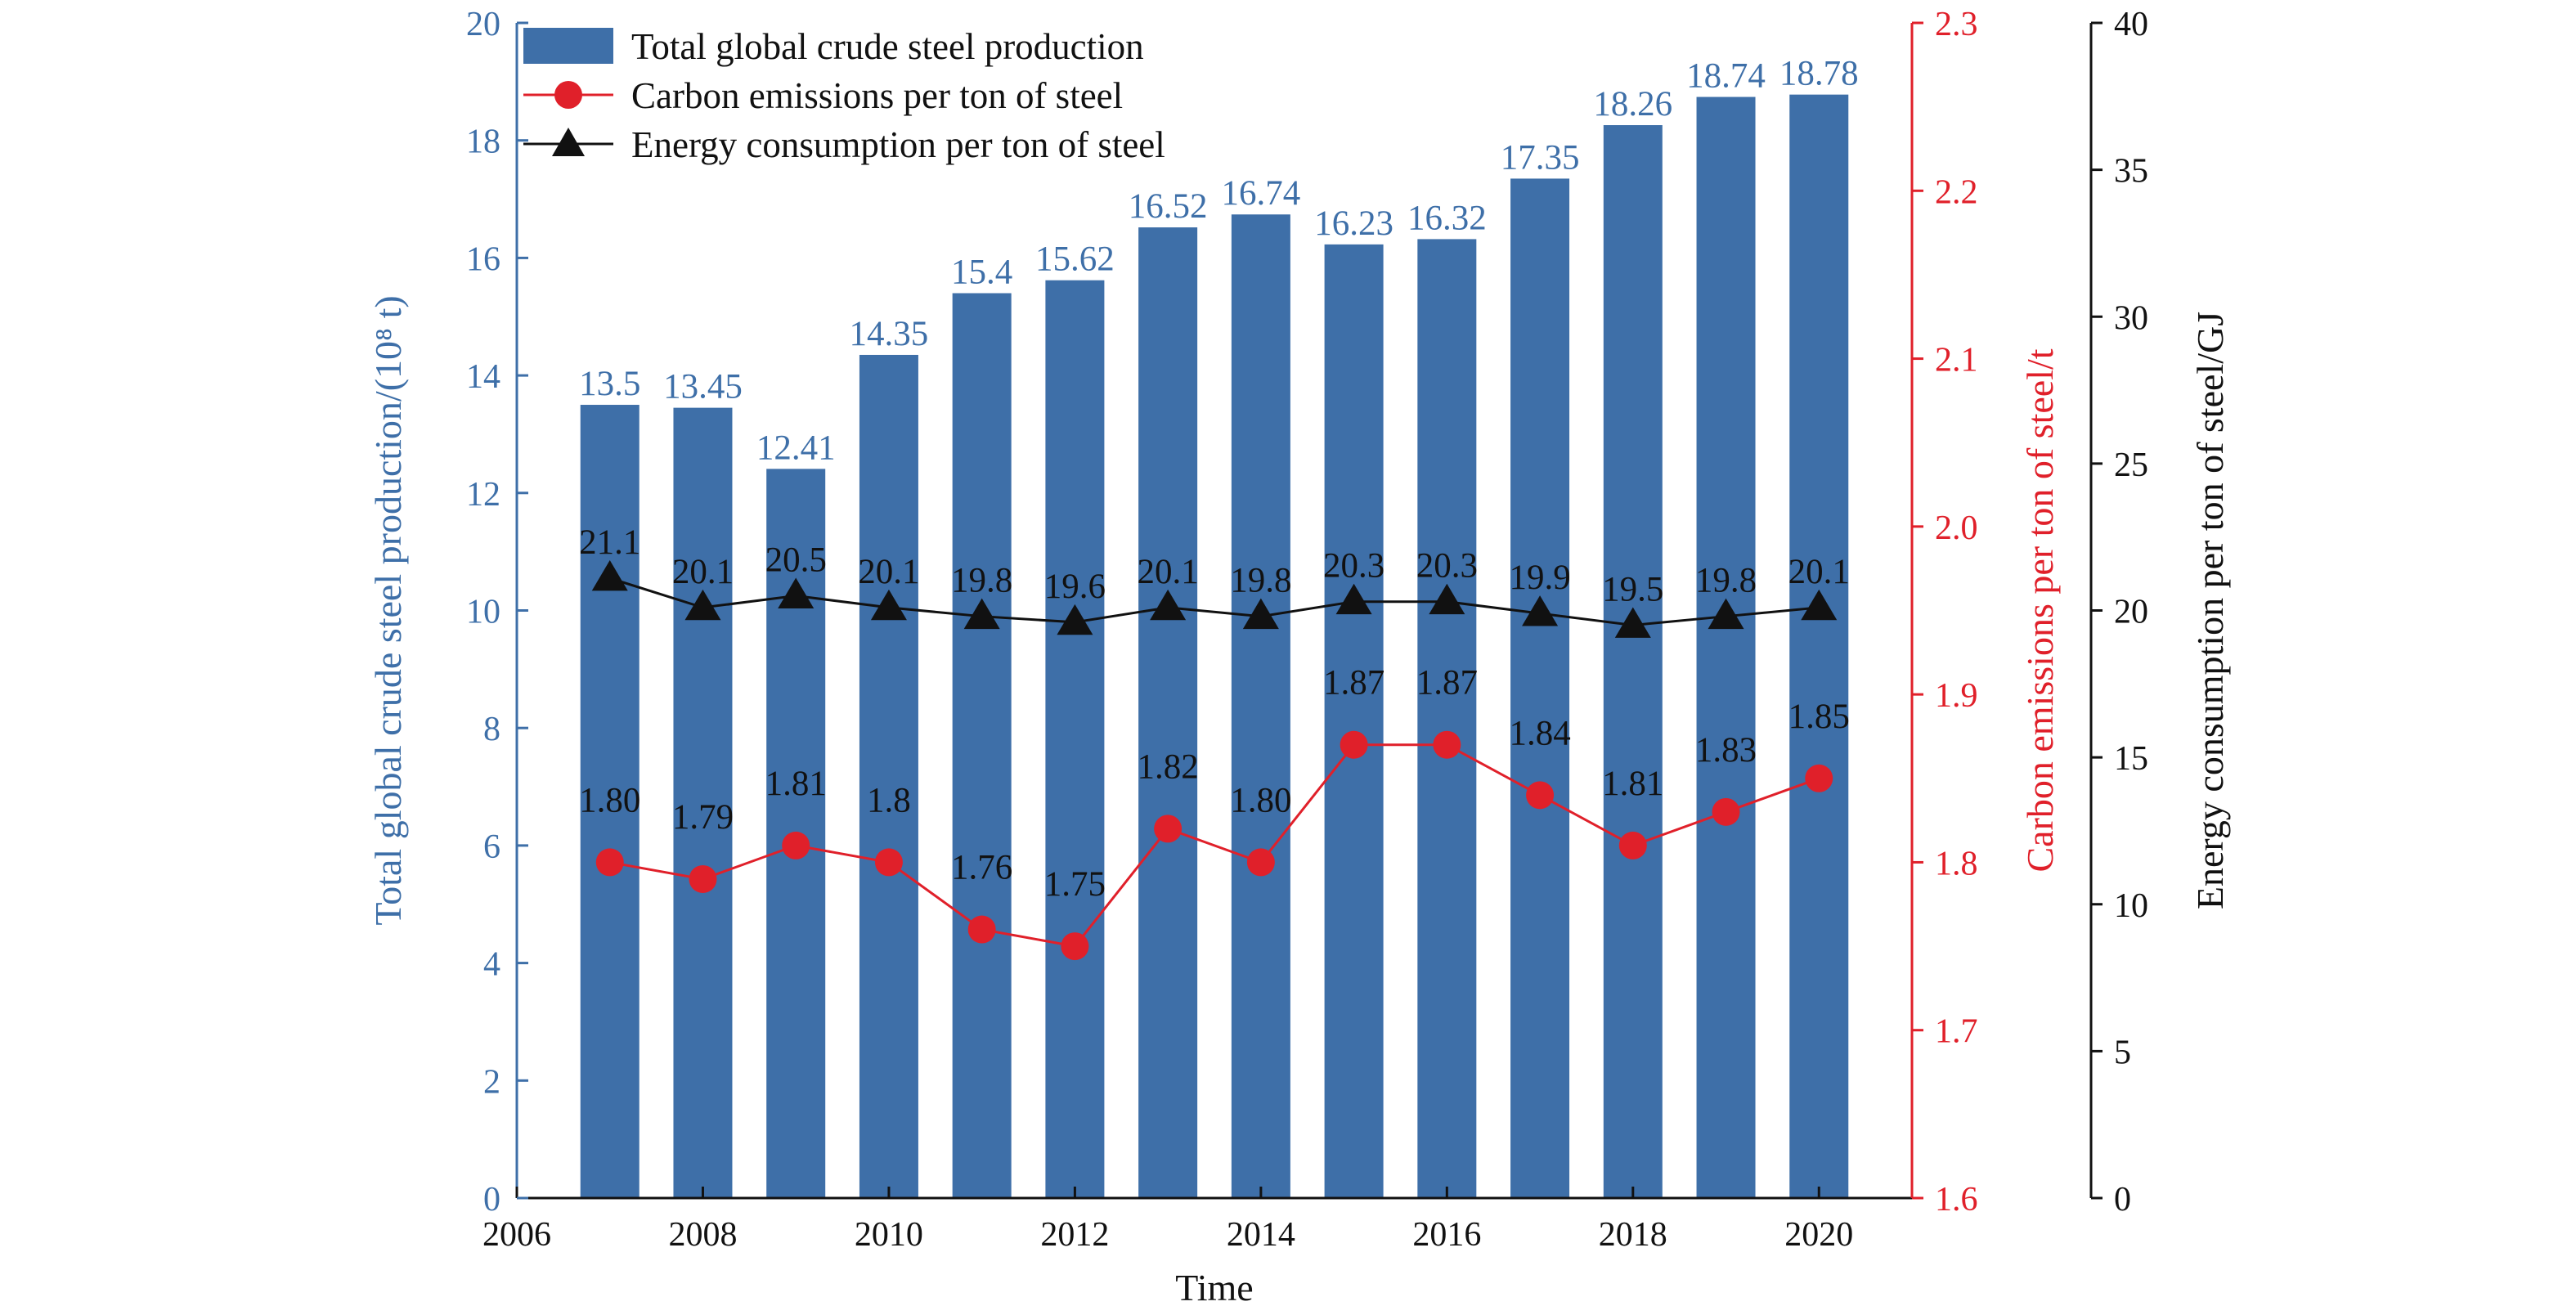  I want to click on carbon-value-label-2010: 1.8, so click(889, 800).